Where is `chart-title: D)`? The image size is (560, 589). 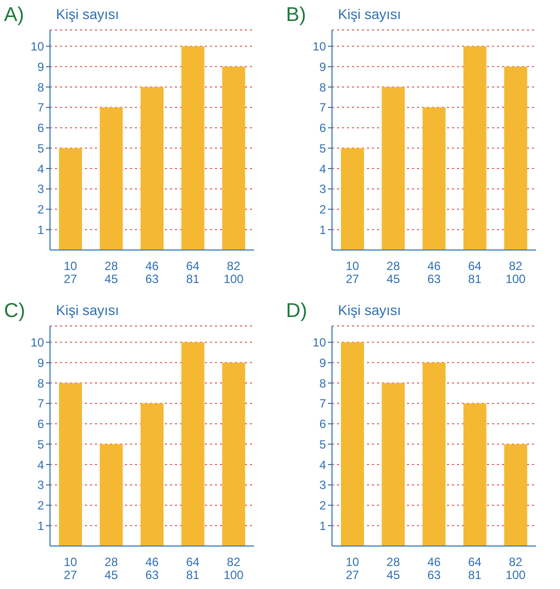
chart-title: D) is located at coordinates (297, 311).